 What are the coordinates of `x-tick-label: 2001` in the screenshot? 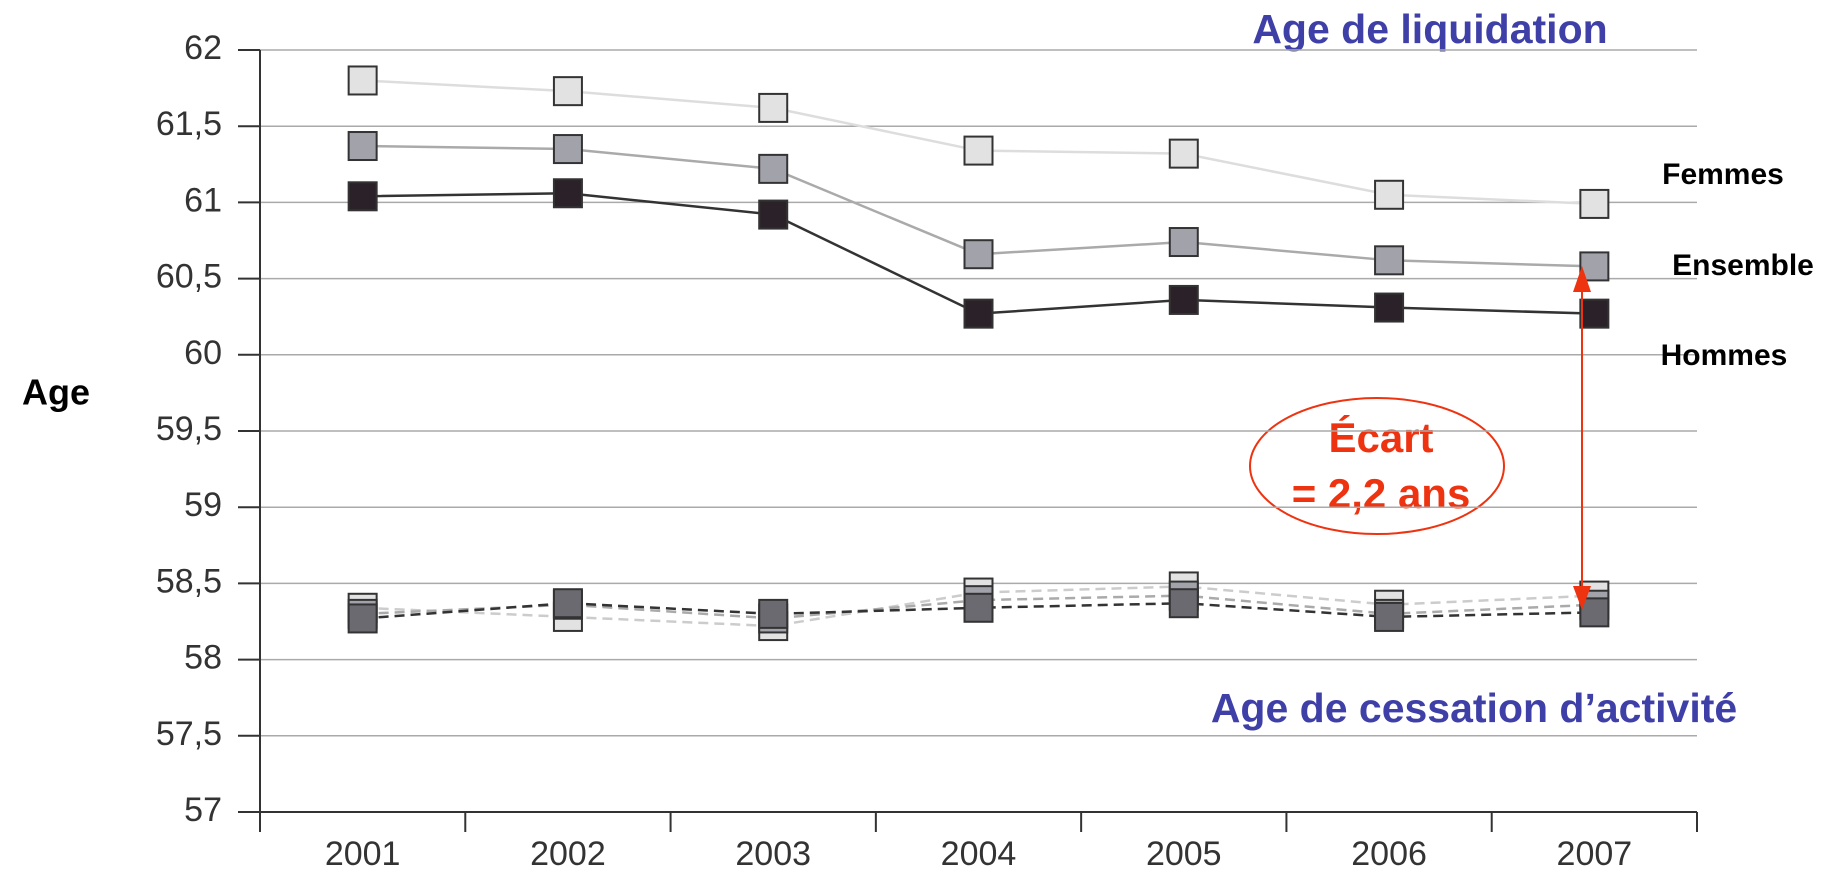 It's located at (363, 854).